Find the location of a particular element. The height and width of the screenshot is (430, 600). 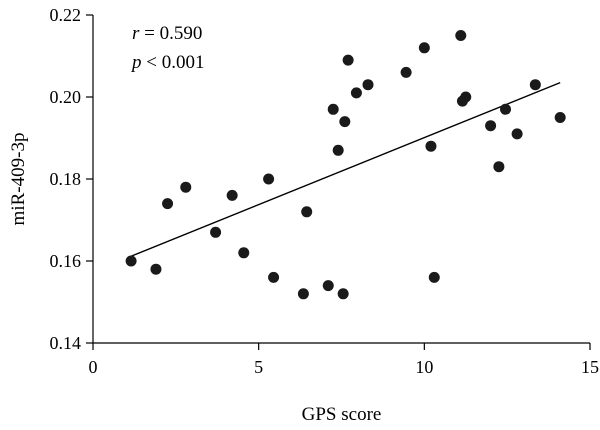

x-tick-label: 0 is located at coordinates (93, 367).